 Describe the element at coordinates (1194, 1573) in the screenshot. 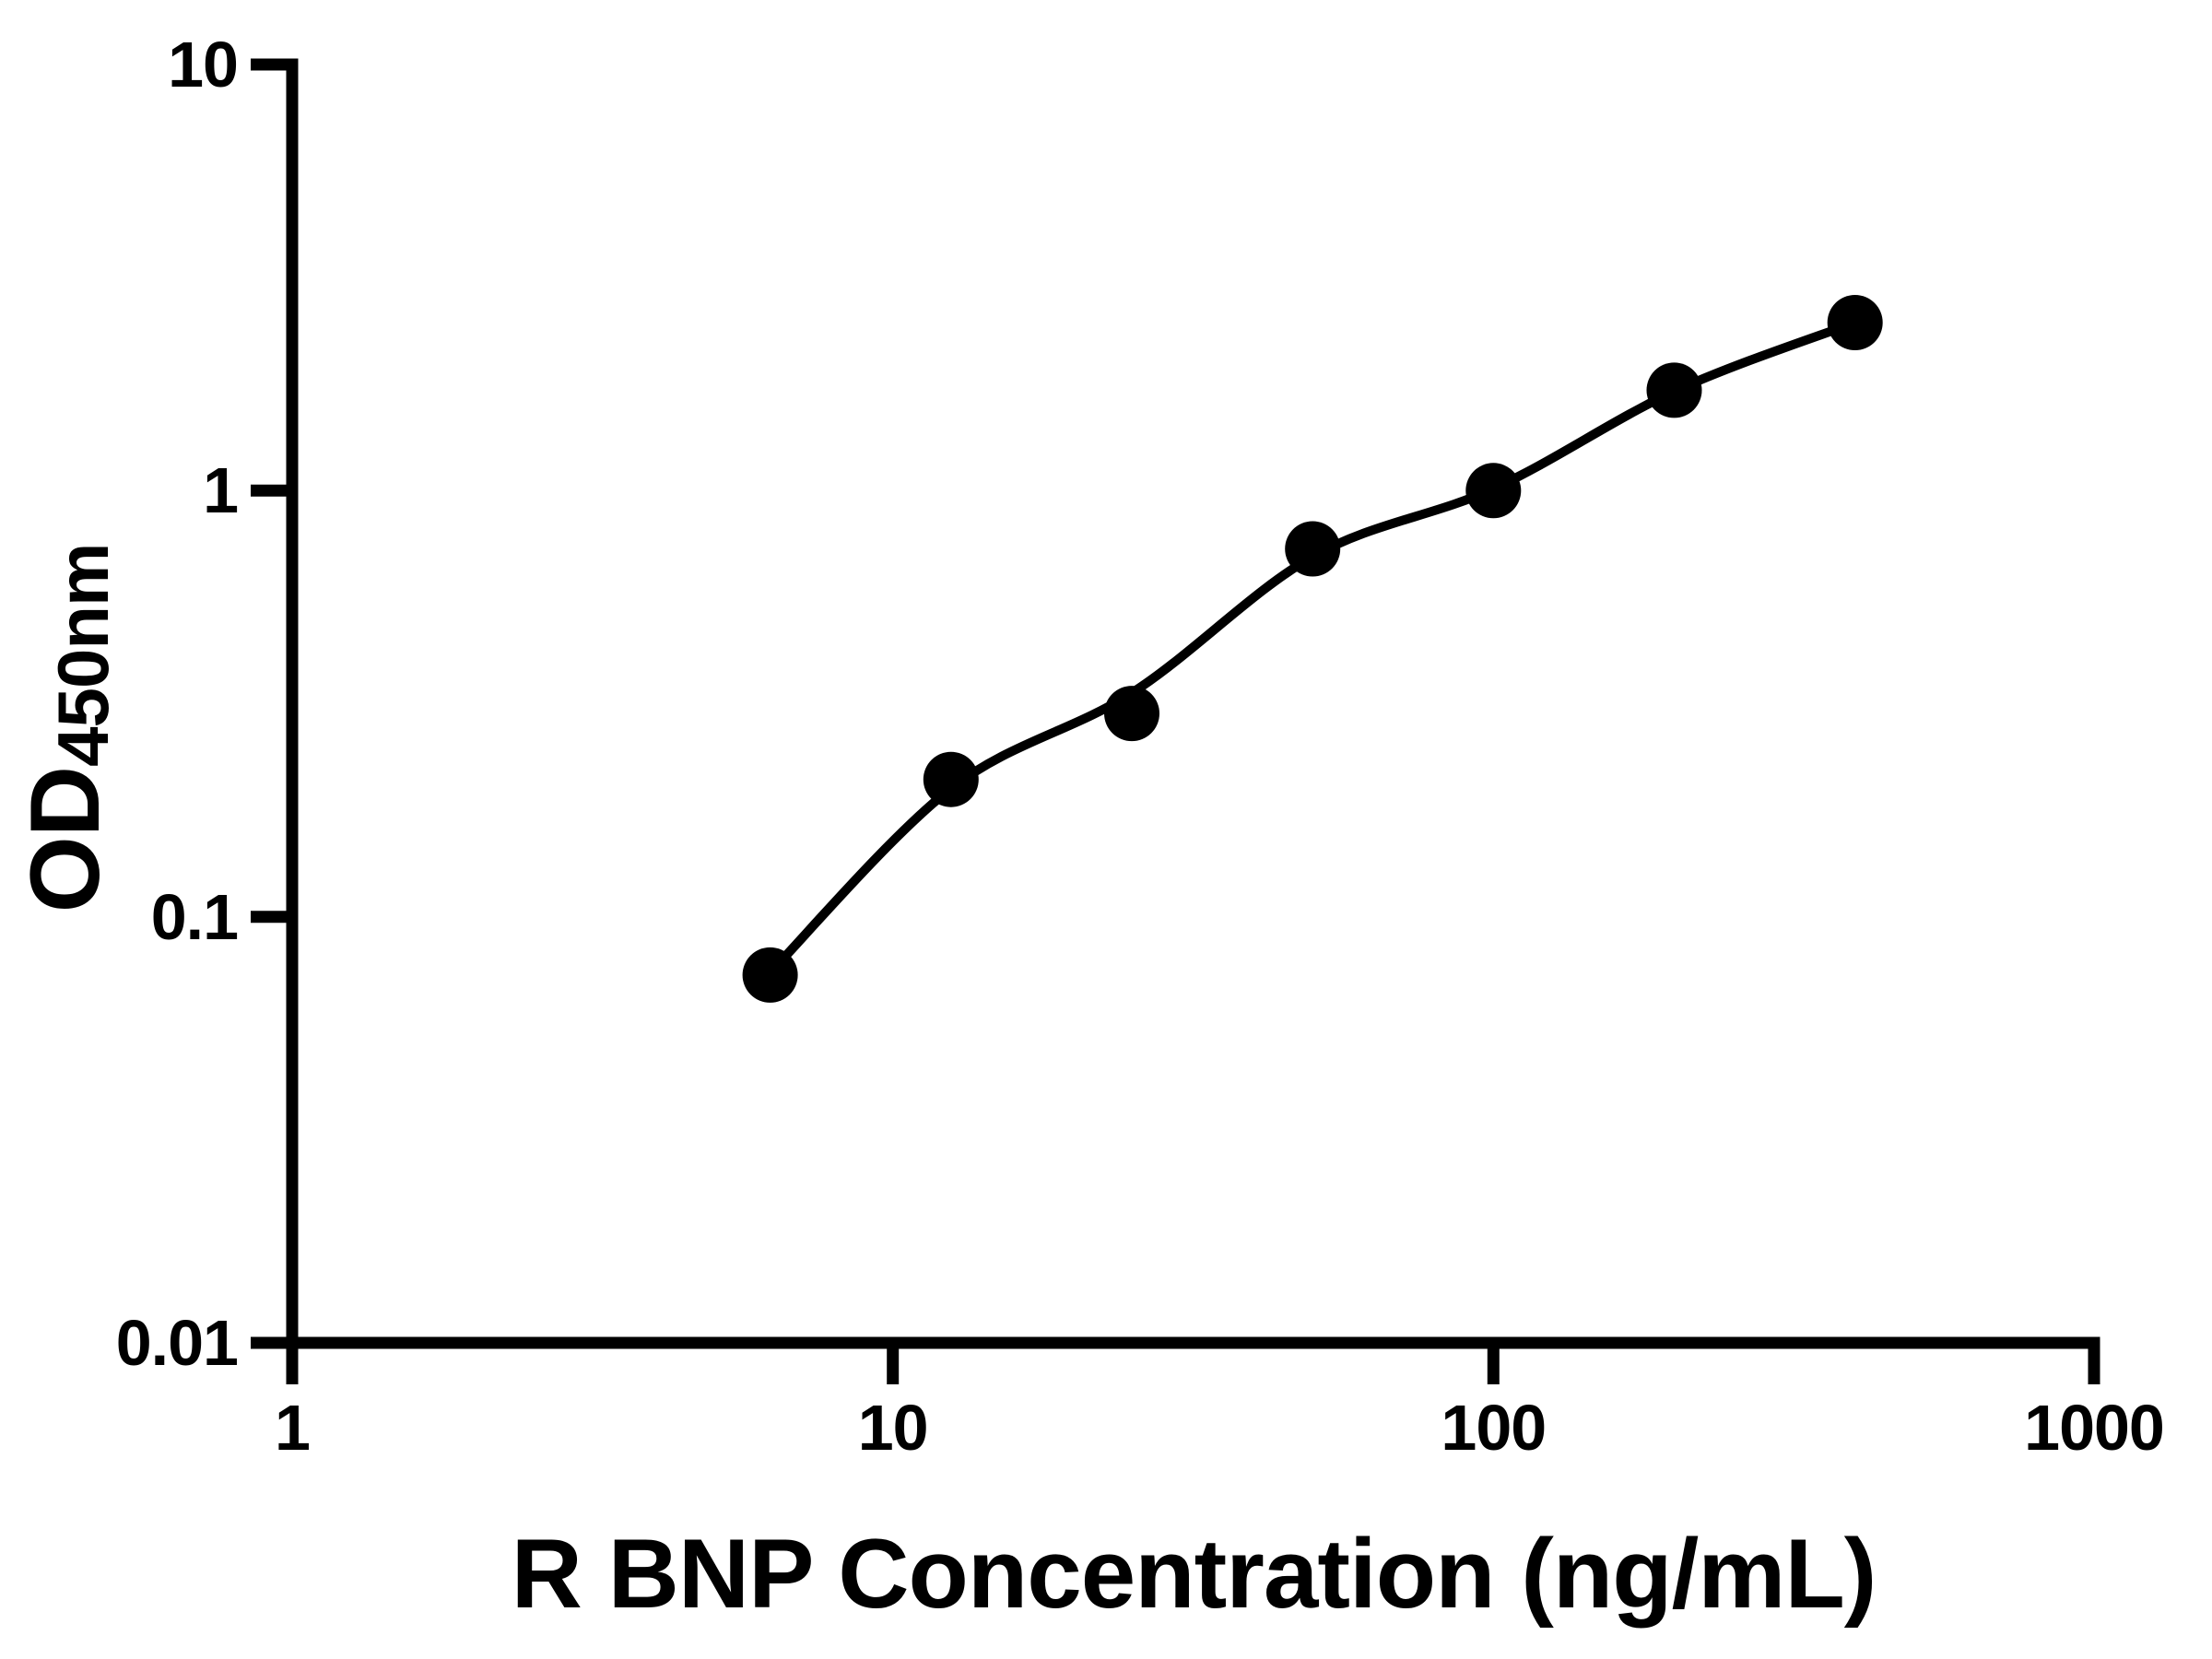

I see `x-axis-title: R BNP Concentration (ng/mL)` at that location.